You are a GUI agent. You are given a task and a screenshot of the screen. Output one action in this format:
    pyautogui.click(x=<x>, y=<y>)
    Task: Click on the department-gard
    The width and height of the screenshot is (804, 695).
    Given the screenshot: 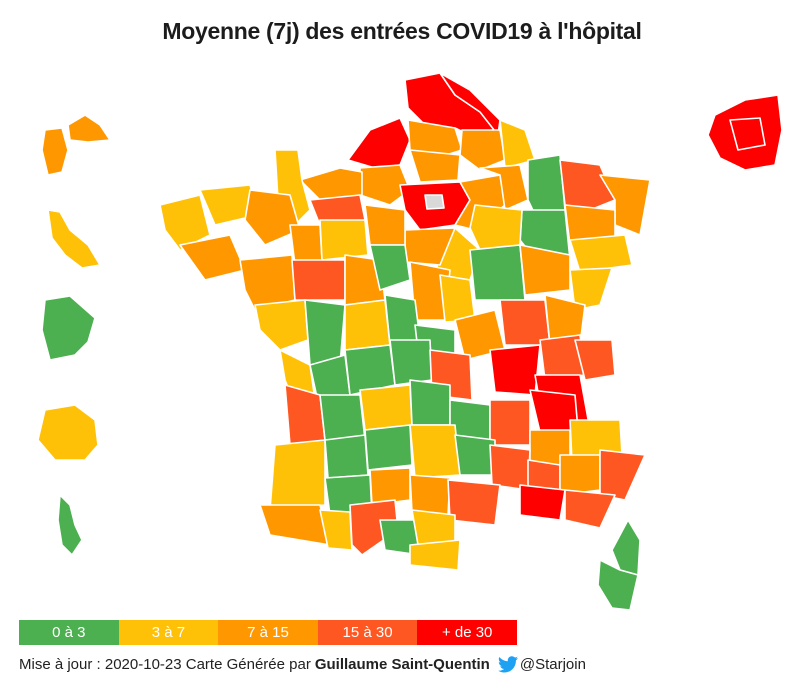 What is the action you would take?
    pyautogui.click(x=510, y=467)
    